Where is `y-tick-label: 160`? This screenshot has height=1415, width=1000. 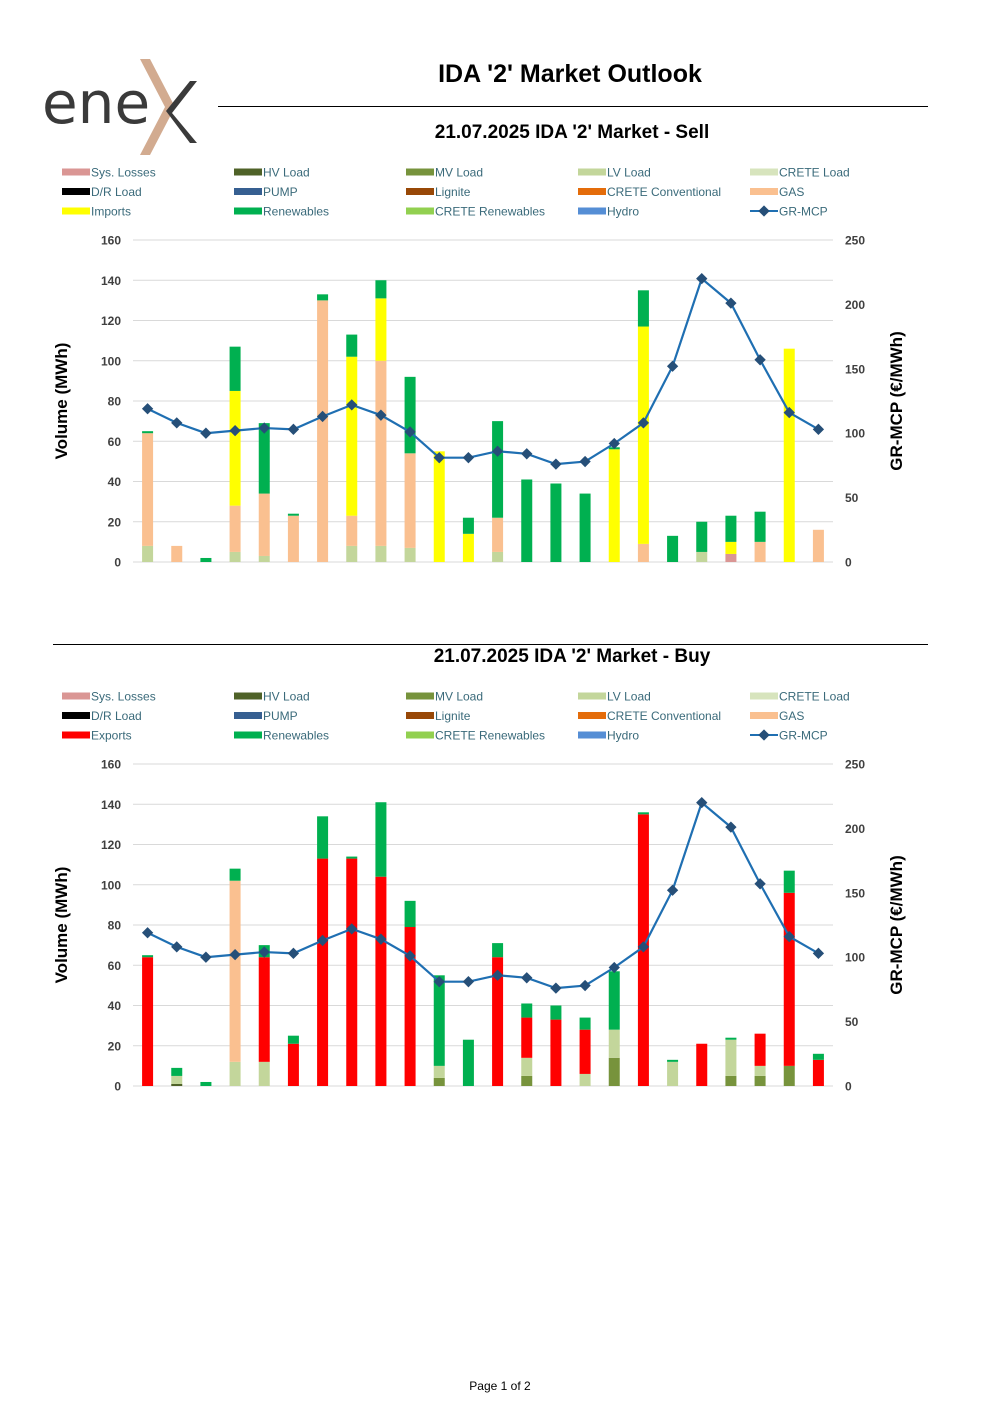 y-tick-label: 160 is located at coordinates (111, 765).